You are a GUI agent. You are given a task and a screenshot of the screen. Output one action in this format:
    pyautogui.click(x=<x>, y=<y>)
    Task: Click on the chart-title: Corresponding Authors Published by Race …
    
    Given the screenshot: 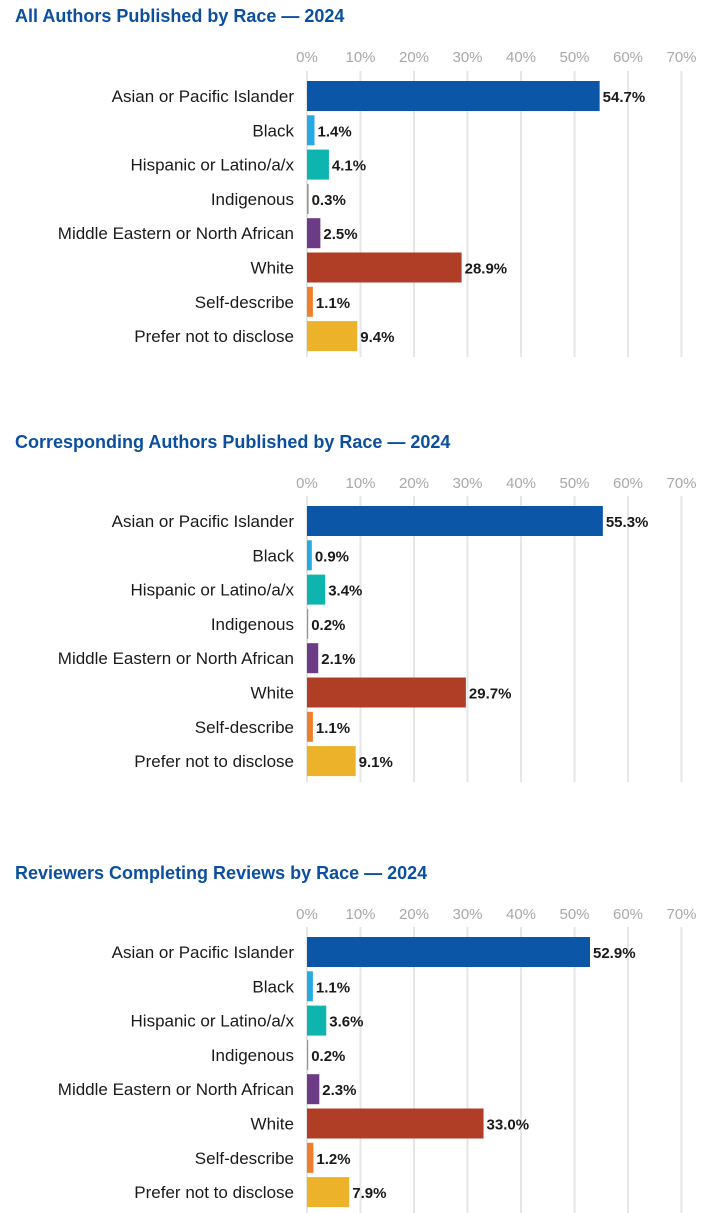 What is the action you would take?
    pyautogui.click(x=232, y=442)
    